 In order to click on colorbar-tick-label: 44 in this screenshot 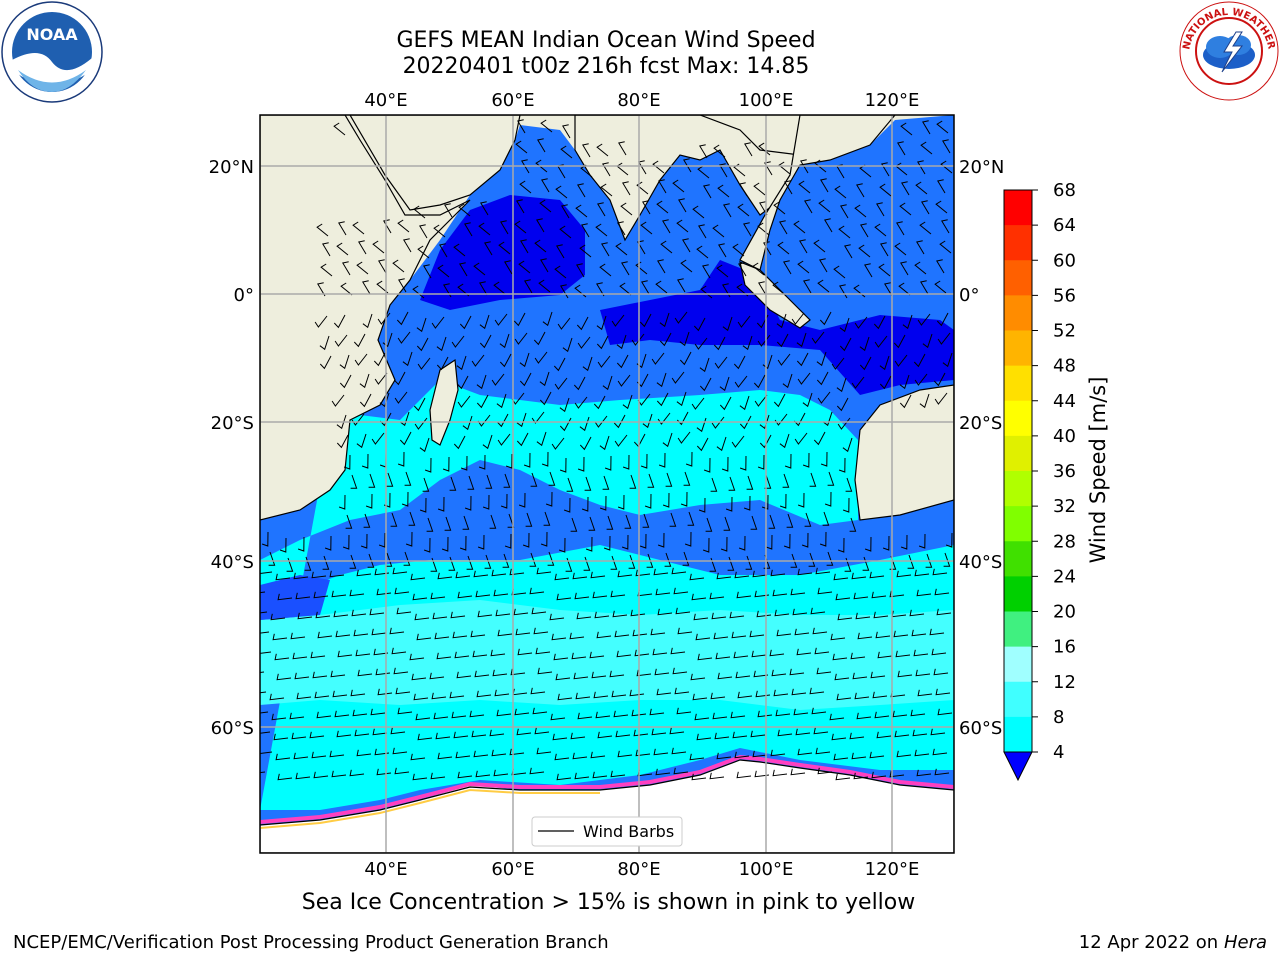, I will do `click(1064, 401)`.